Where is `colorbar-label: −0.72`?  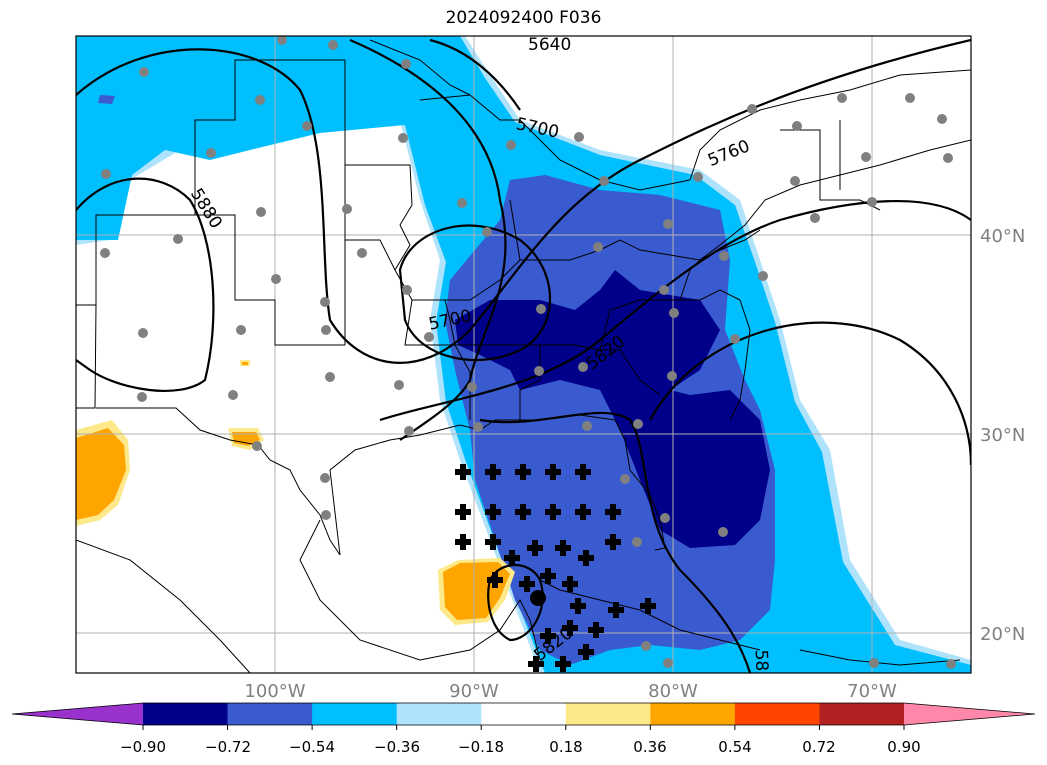
colorbar-label: −0.72 is located at coordinates (228, 747).